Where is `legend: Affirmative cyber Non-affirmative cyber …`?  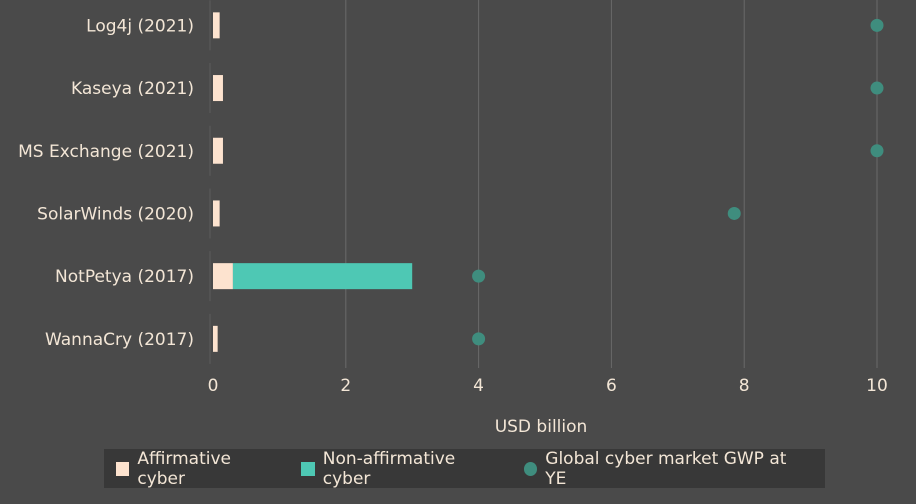 legend: Affirmative cyber Non-affirmative cyber … is located at coordinates (464, 468).